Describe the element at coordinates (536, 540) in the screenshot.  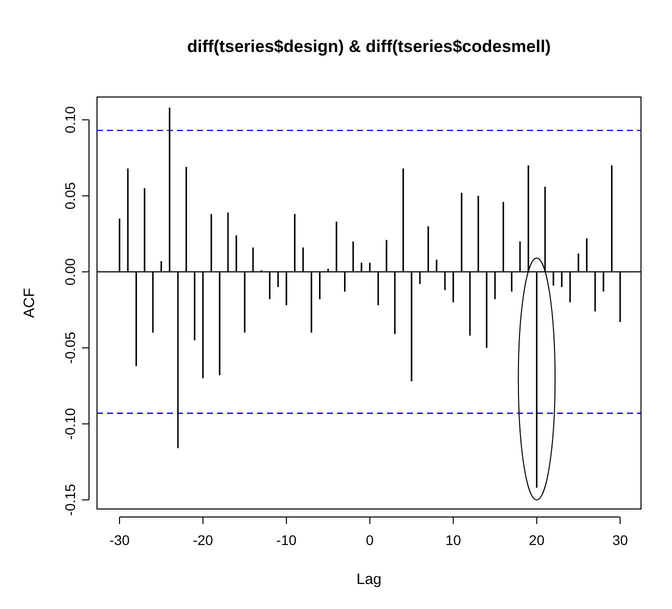
I see `x-tick-label: 20` at that location.